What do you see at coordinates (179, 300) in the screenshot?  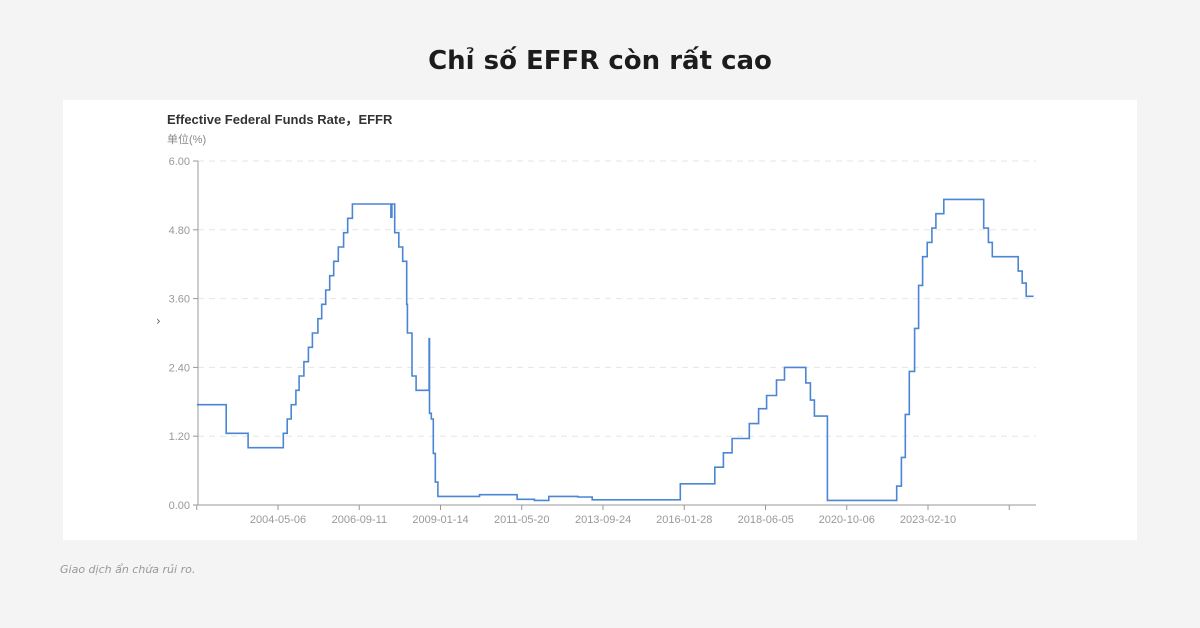 I see `y-tick-label: 3.60` at bounding box center [179, 300].